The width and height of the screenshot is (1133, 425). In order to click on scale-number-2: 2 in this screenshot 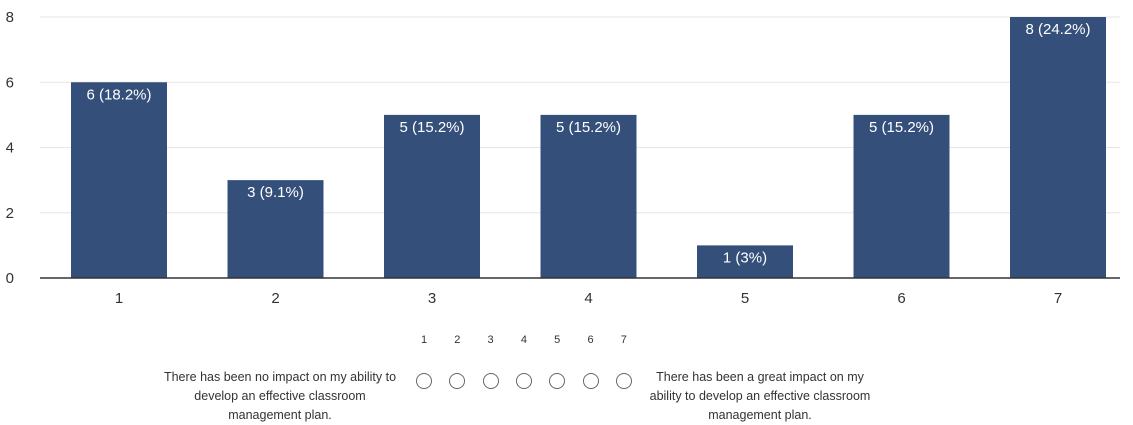, I will do `click(457, 340)`.